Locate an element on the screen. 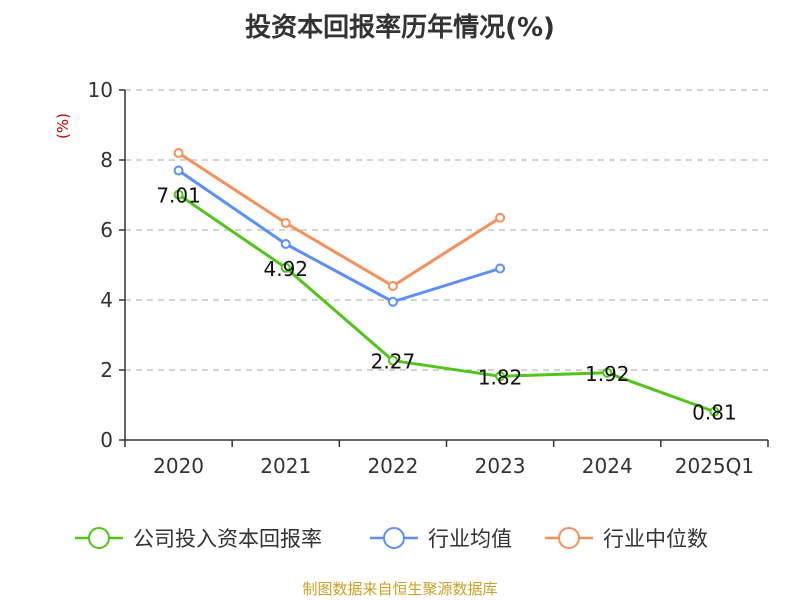 The image size is (800, 600). x-tick-label: 2025Q1 is located at coordinates (714, 466).